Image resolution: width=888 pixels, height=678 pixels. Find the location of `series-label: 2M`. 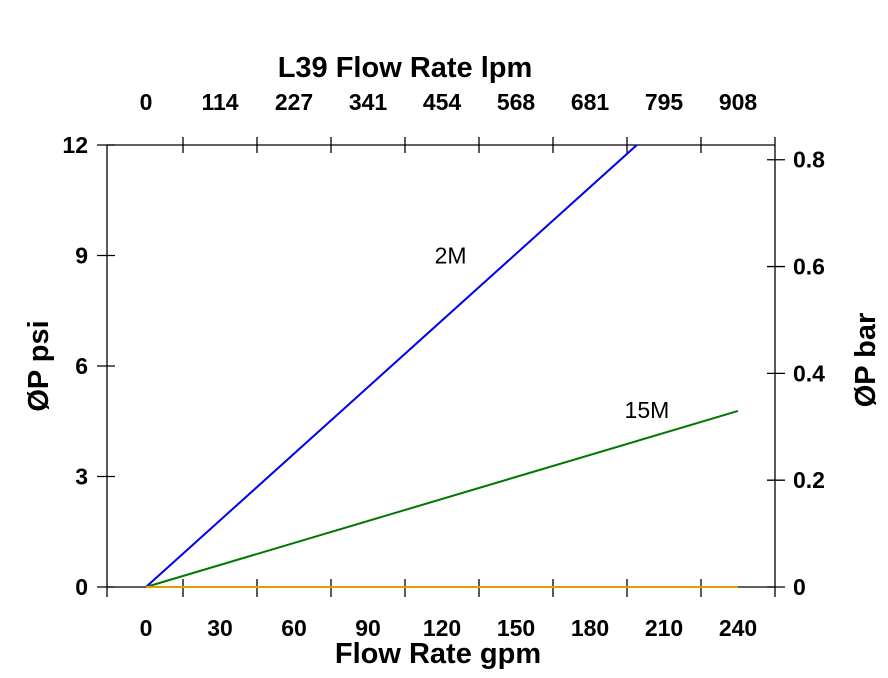

series-label: 2M is located at coordinates (451, 256).